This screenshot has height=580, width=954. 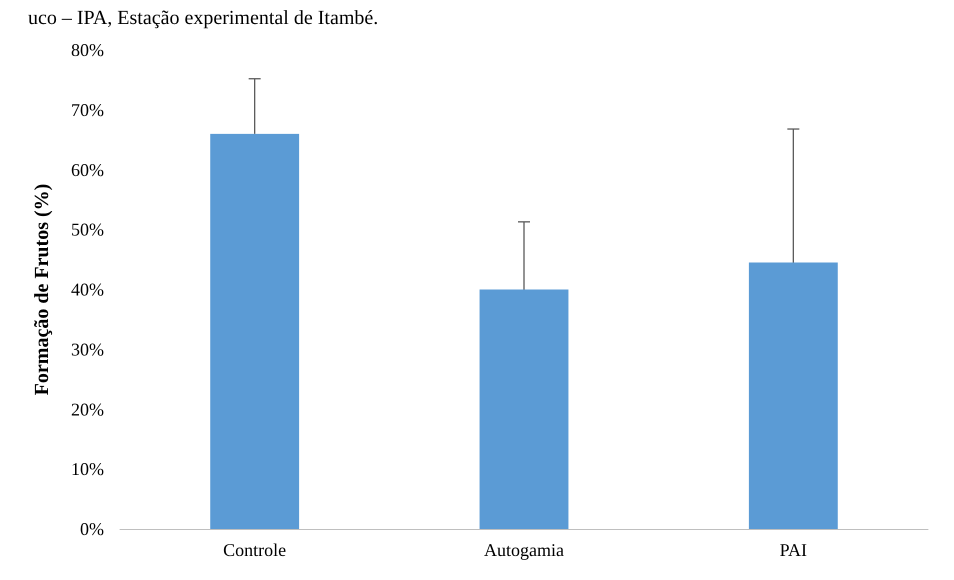 What do you see at coordinates (87, 230) in the screenshot?
I see `y-tick-label: 50%` at bounding box center [87, 230].